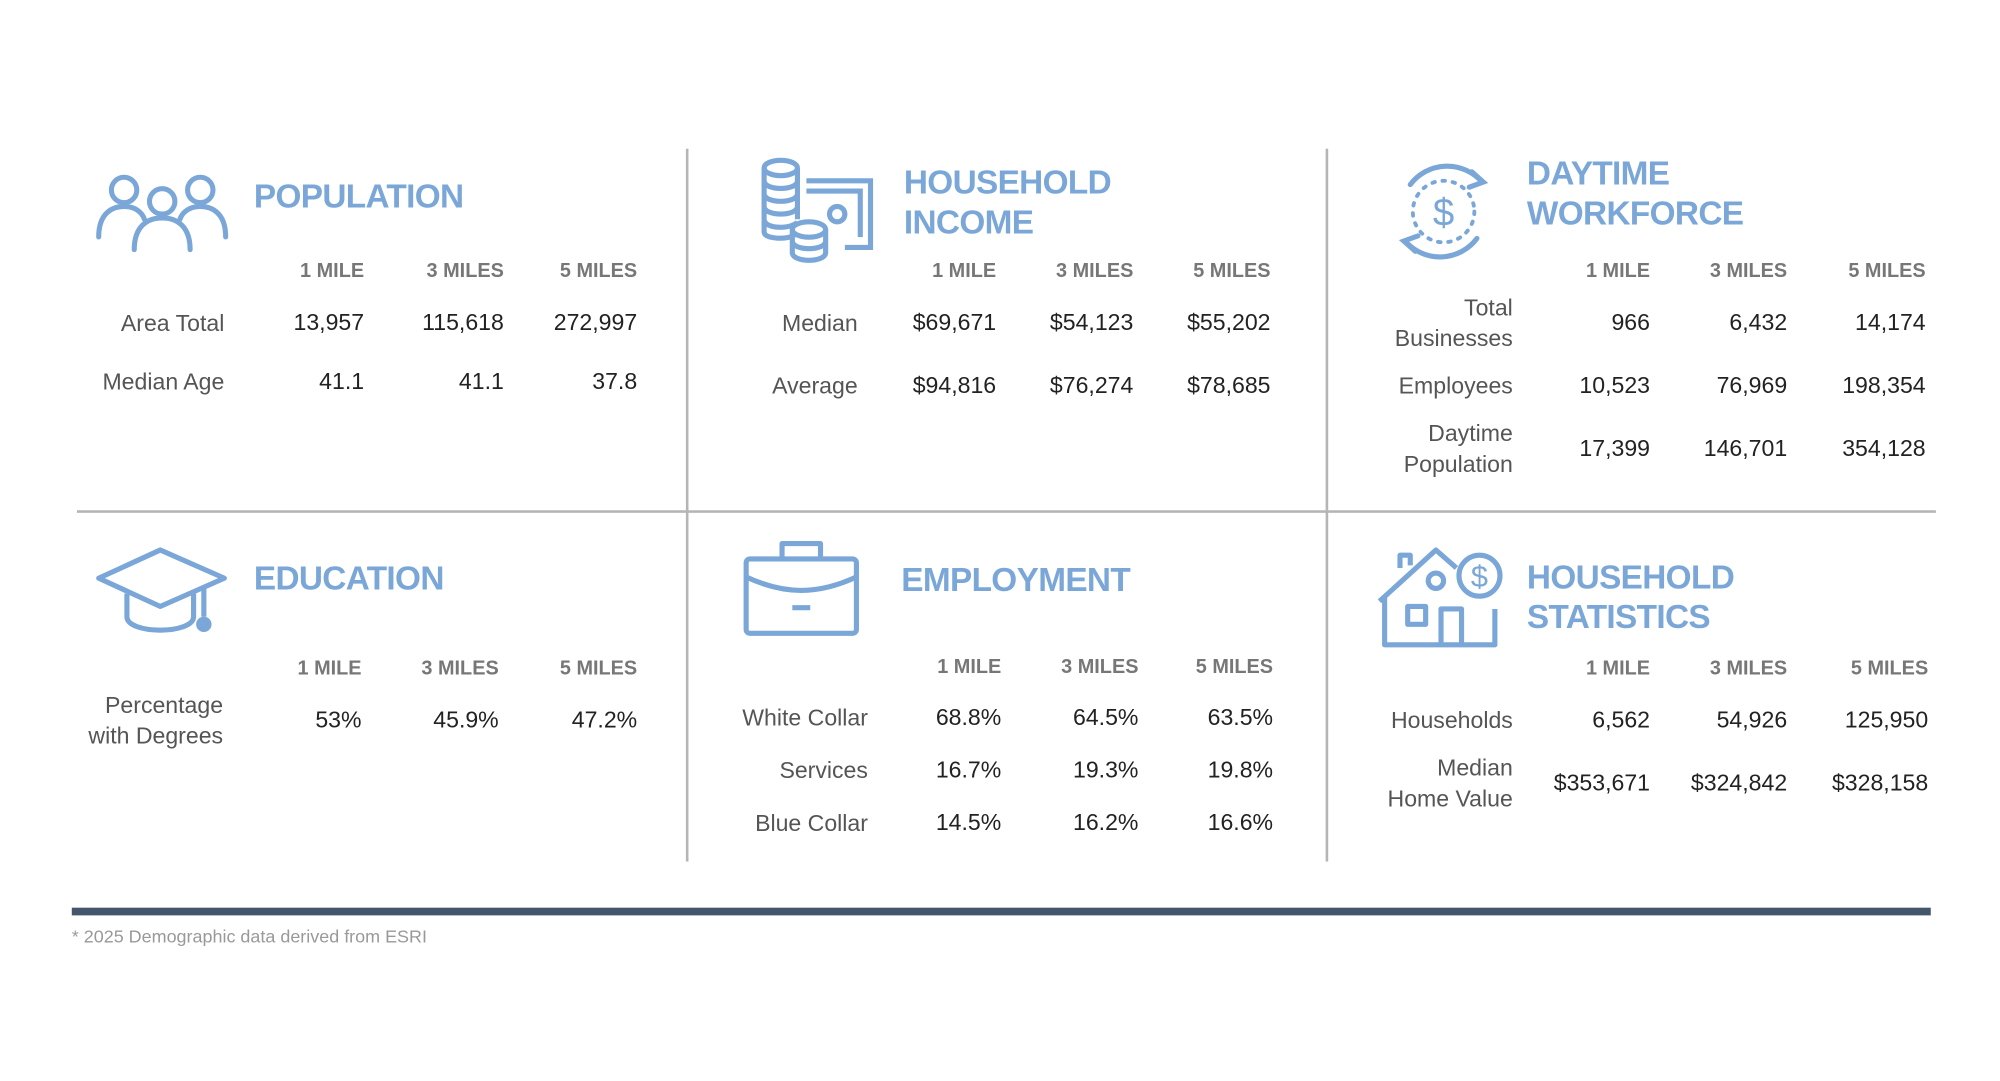 This screenshot has width=2000, height=1081. What do you see at coordinates (1752, 720) in the screenshot?
I see `cell-value: 54,926` at bounding box center [1752, 720].